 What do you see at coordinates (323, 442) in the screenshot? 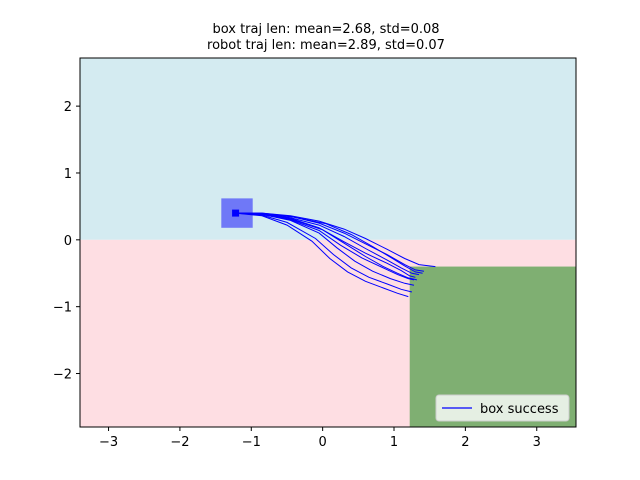
I see `x-tick-label: 0` at bounding box center [323, 442].